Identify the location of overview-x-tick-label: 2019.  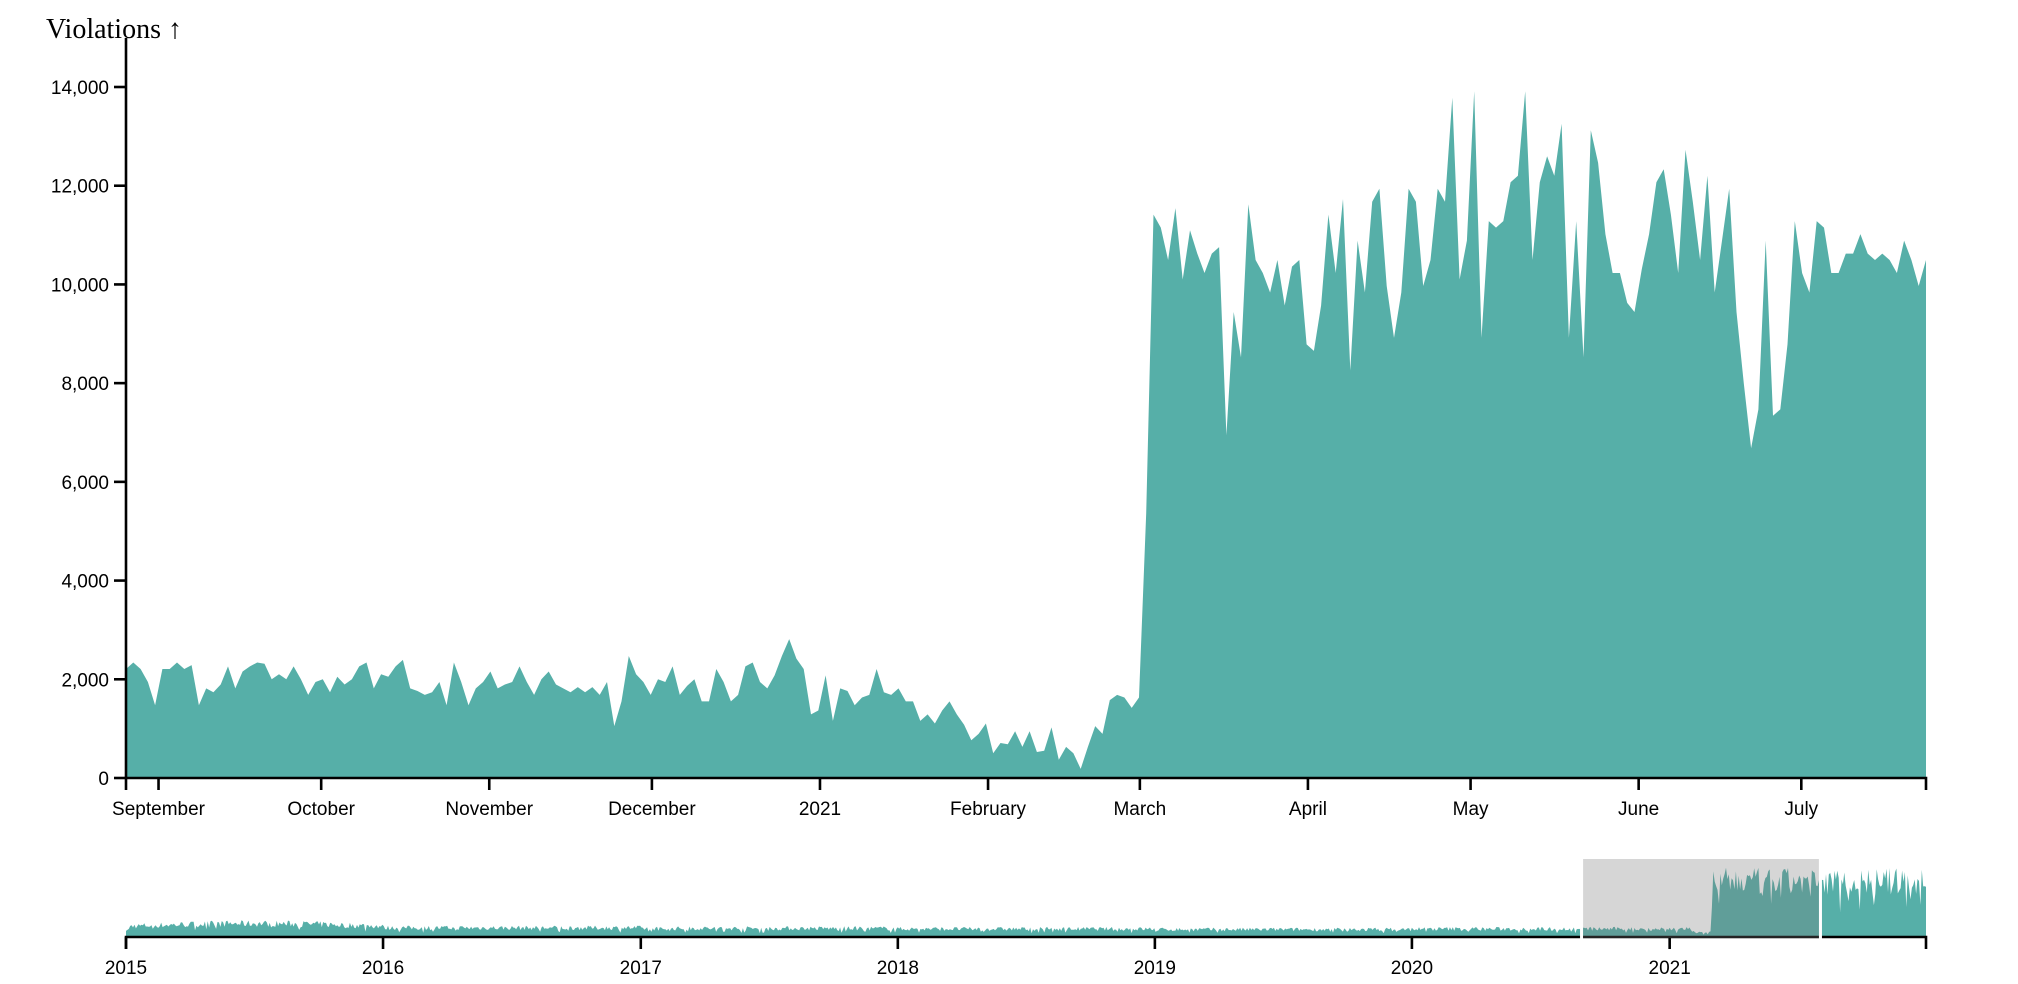
(1155, 968).